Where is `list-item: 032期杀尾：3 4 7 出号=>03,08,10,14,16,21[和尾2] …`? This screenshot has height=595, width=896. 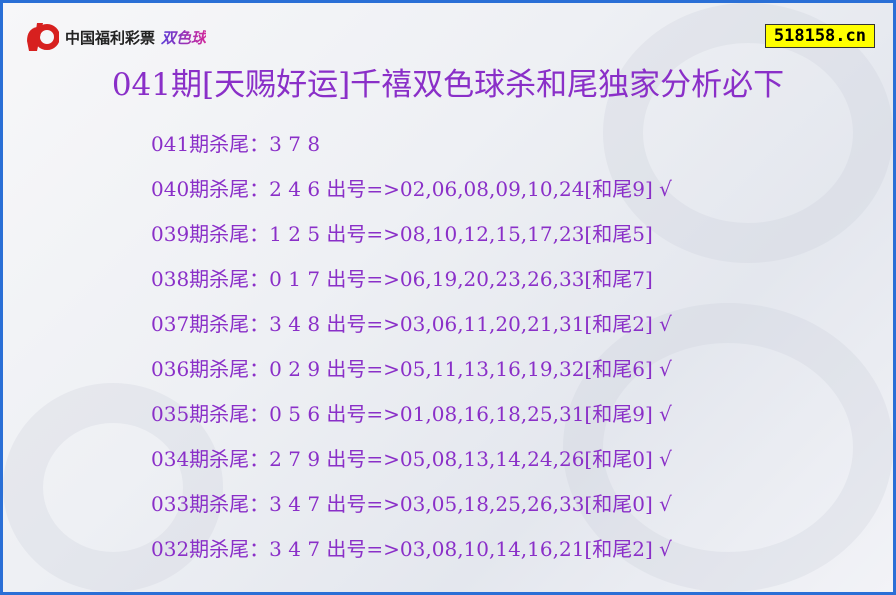 list-item: 032期杀尾：3 4 7 出号=>03,08,10,14,16,21[和尾2] … is located at coordinates (411, 549).